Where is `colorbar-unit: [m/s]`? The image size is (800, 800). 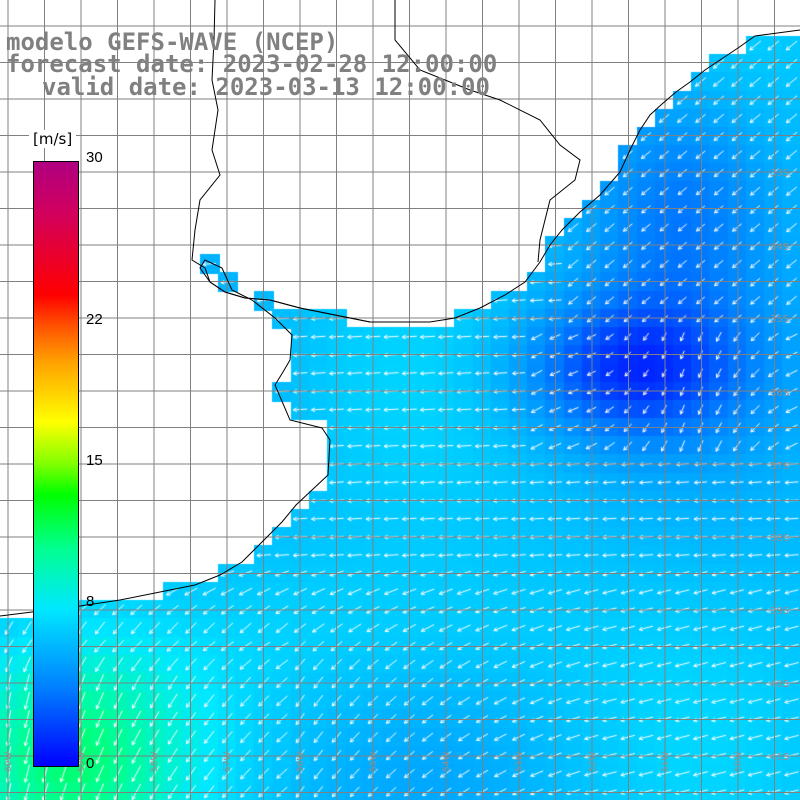 colorbar-unit: [m/s] is located at coordinates (53, 139).